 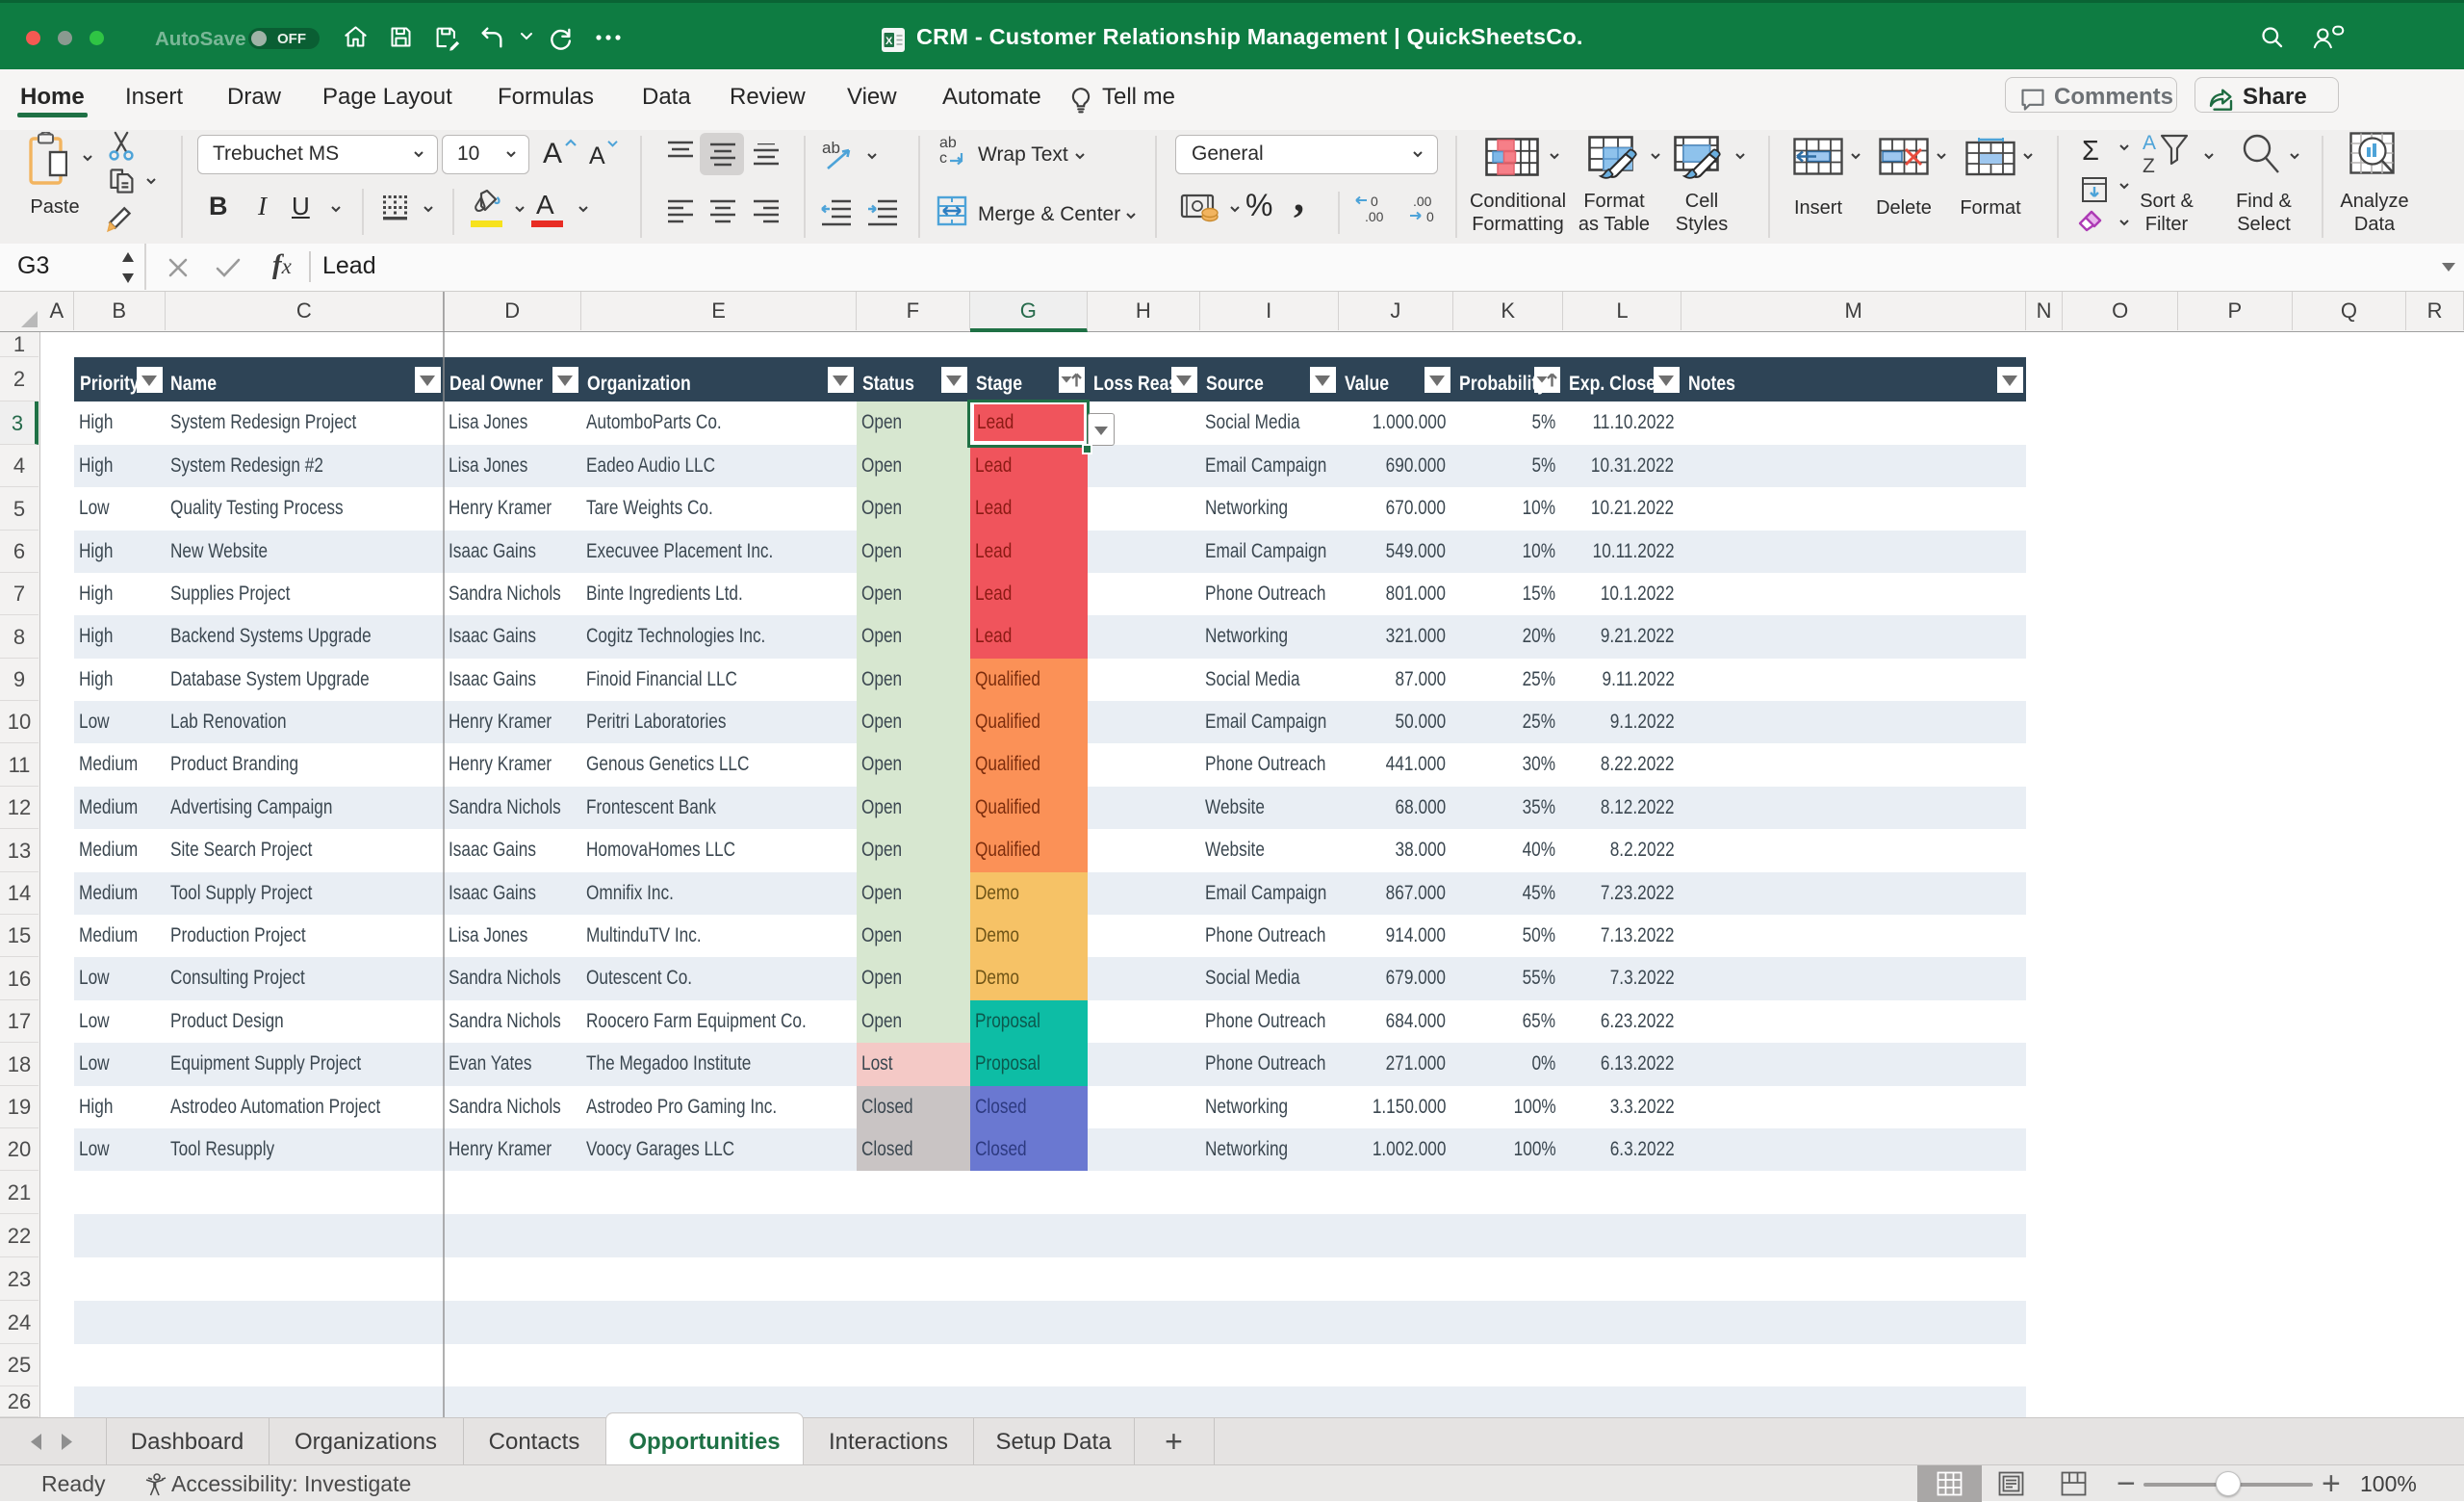 What do you see at coordinates (2149, 143) in the screenshot?
I see `svg-text: A` at bounding box center [2149, 143].